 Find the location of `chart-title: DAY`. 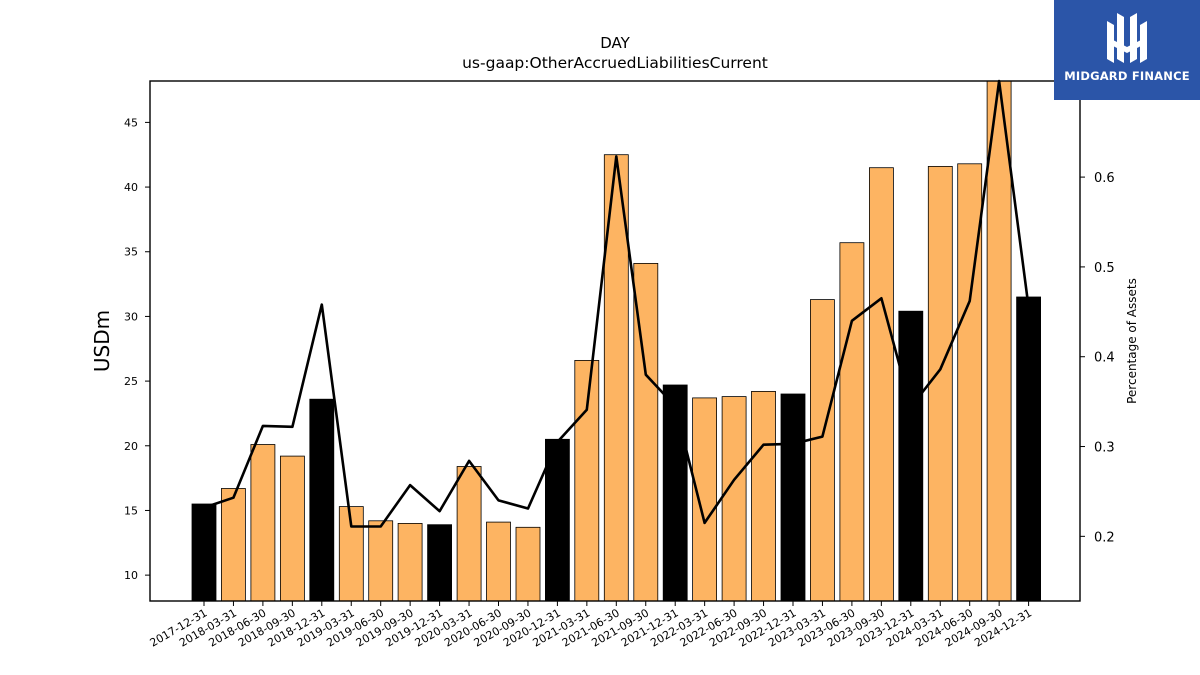

chart-title: DAY is located at coordinates (615, 43).